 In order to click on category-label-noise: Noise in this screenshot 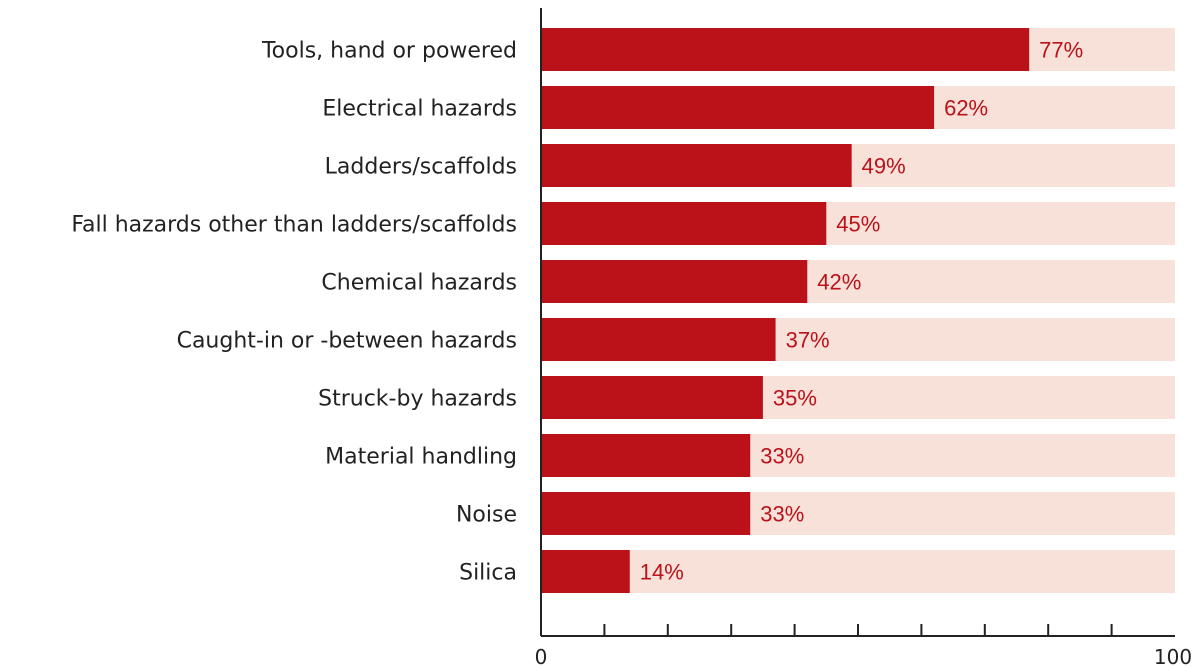, I will do `click(486, 515)`.